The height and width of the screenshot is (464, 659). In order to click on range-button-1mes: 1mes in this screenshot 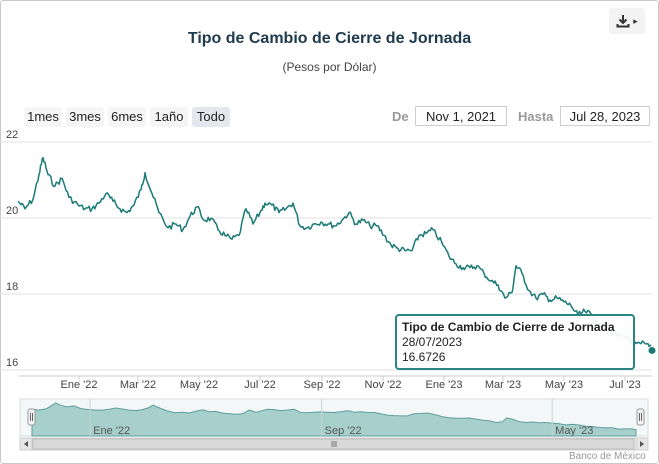, I will do `click(43, 117)`.